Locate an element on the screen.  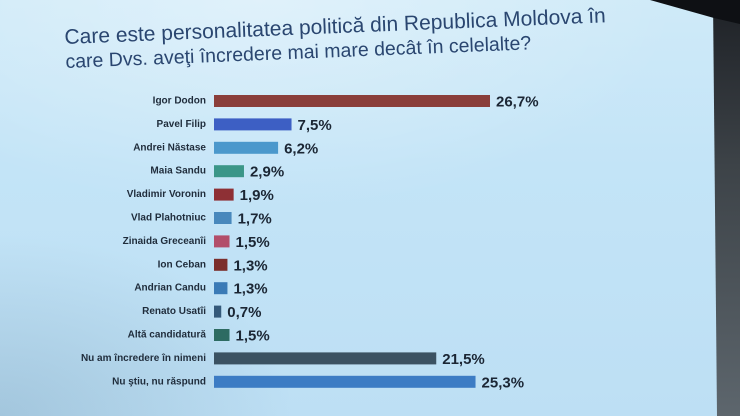
category-label: Pavel Filip is located at coordinates (181, 124).